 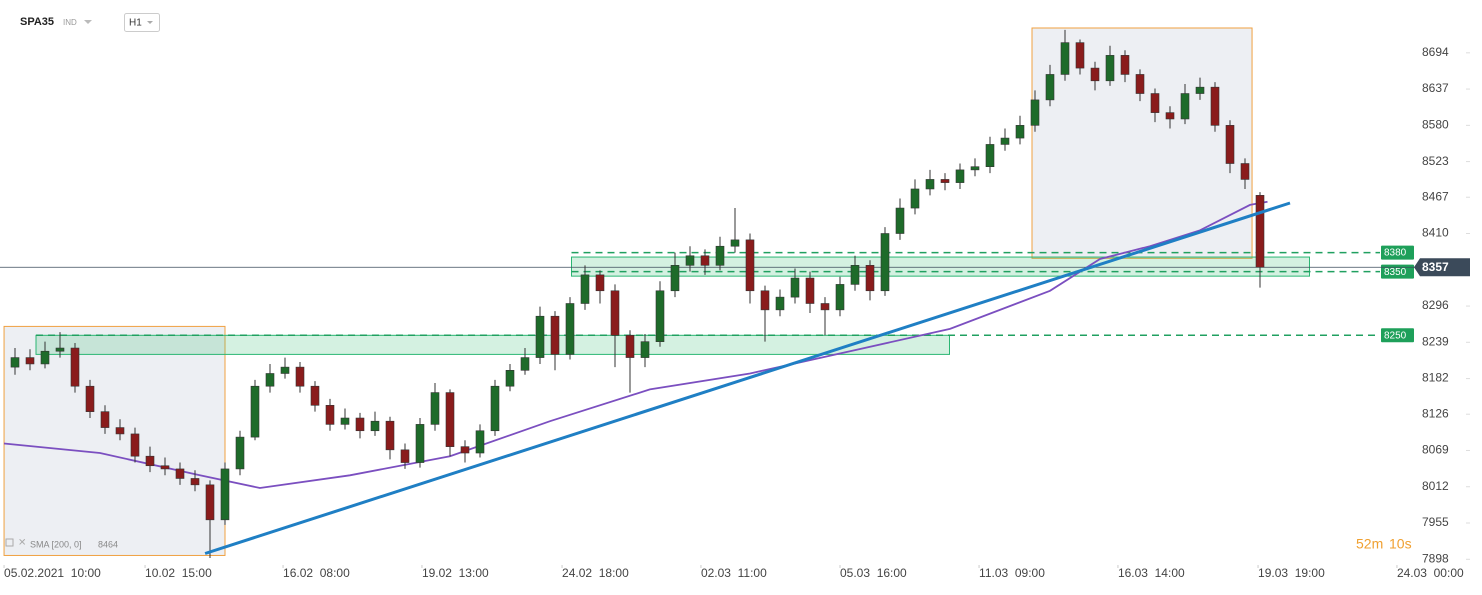 What do you see at coordinates (1435, 450) in the screenshot?
I see `y-tick-label: 8069` at bounding box center [1435, 450].